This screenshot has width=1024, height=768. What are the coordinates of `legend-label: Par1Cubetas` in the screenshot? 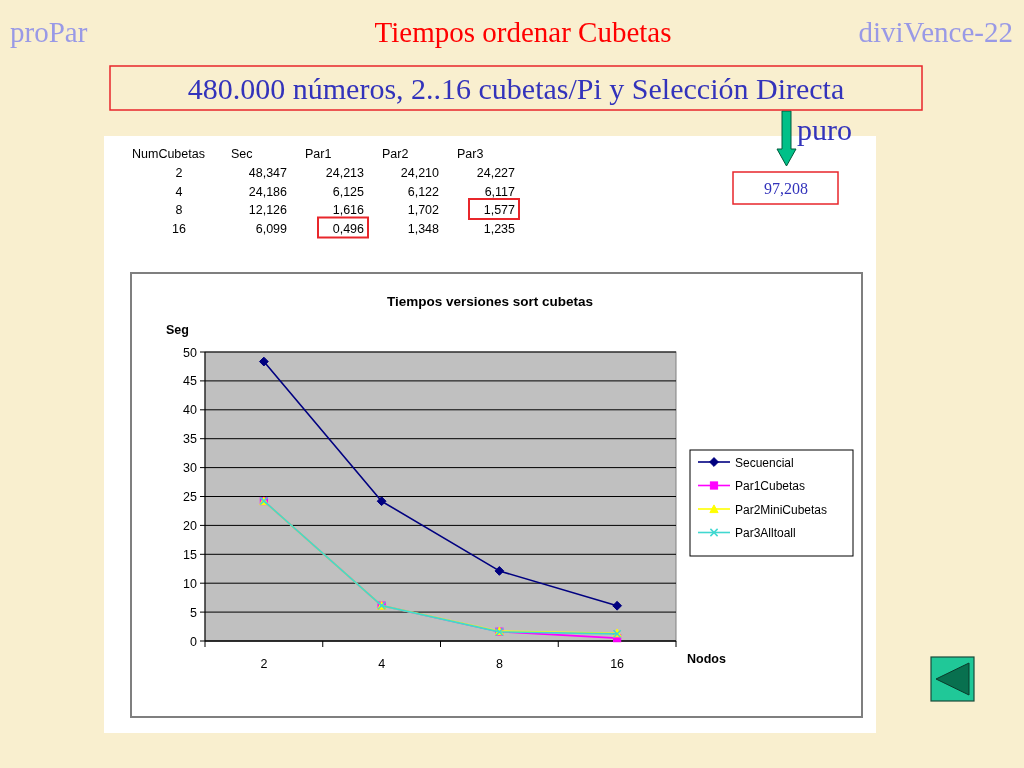 It's located at (770, 486).